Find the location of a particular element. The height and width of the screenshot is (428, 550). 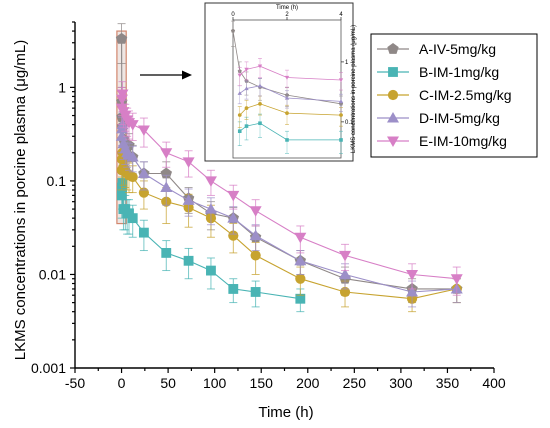

legend-item: D-IM-5mg/kg is located at coordinates (438, 118).